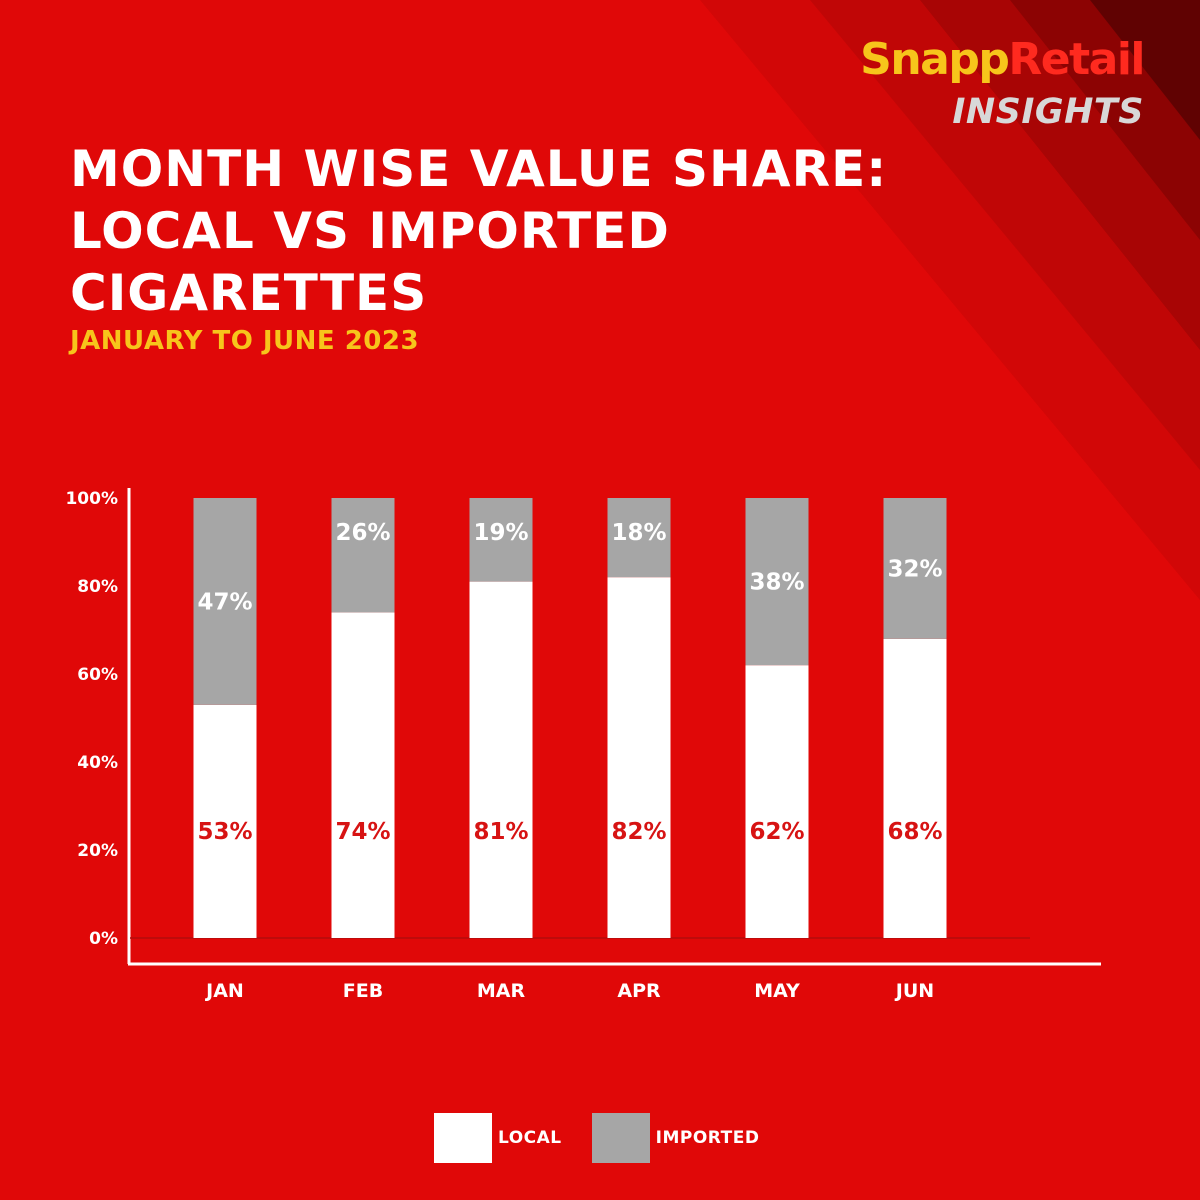 The height and width of the screenshot is (1200, 1200). What do you see at coordinates (530, 1138) in the screenshot?
I see `legend-label-local: LOCAL` at bounding box center [530, 1138].